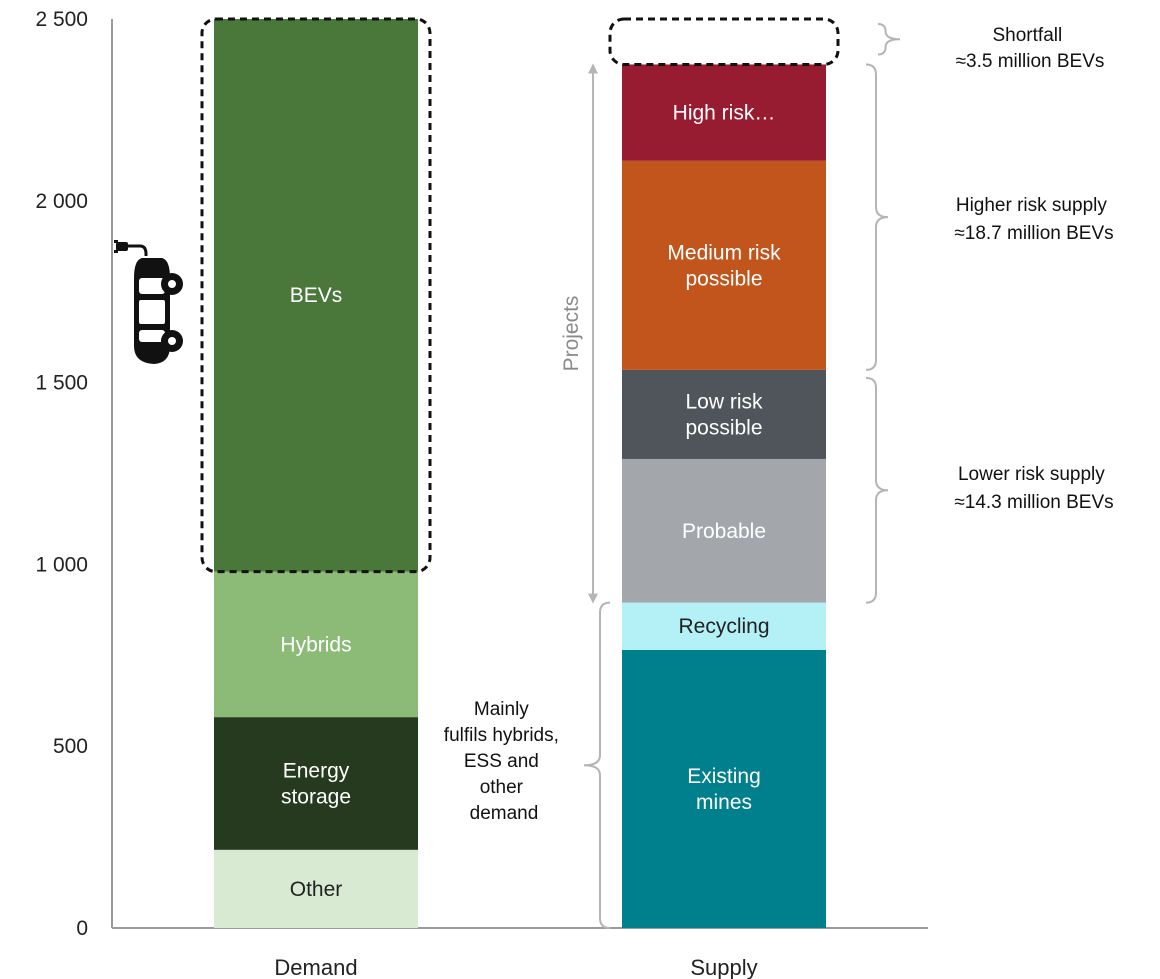 The image size is (1160, 979). What do you see at coordinates (597, 765) in the screenshot?
I see `mainly-brace` at bounding box center [597, 765].